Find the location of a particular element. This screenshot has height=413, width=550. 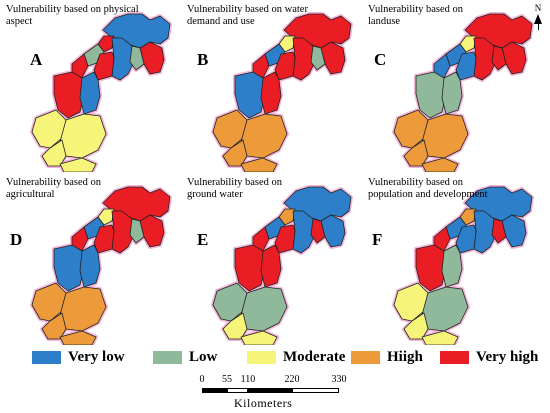

north-arrow: N is located at coordinates (538, 16).